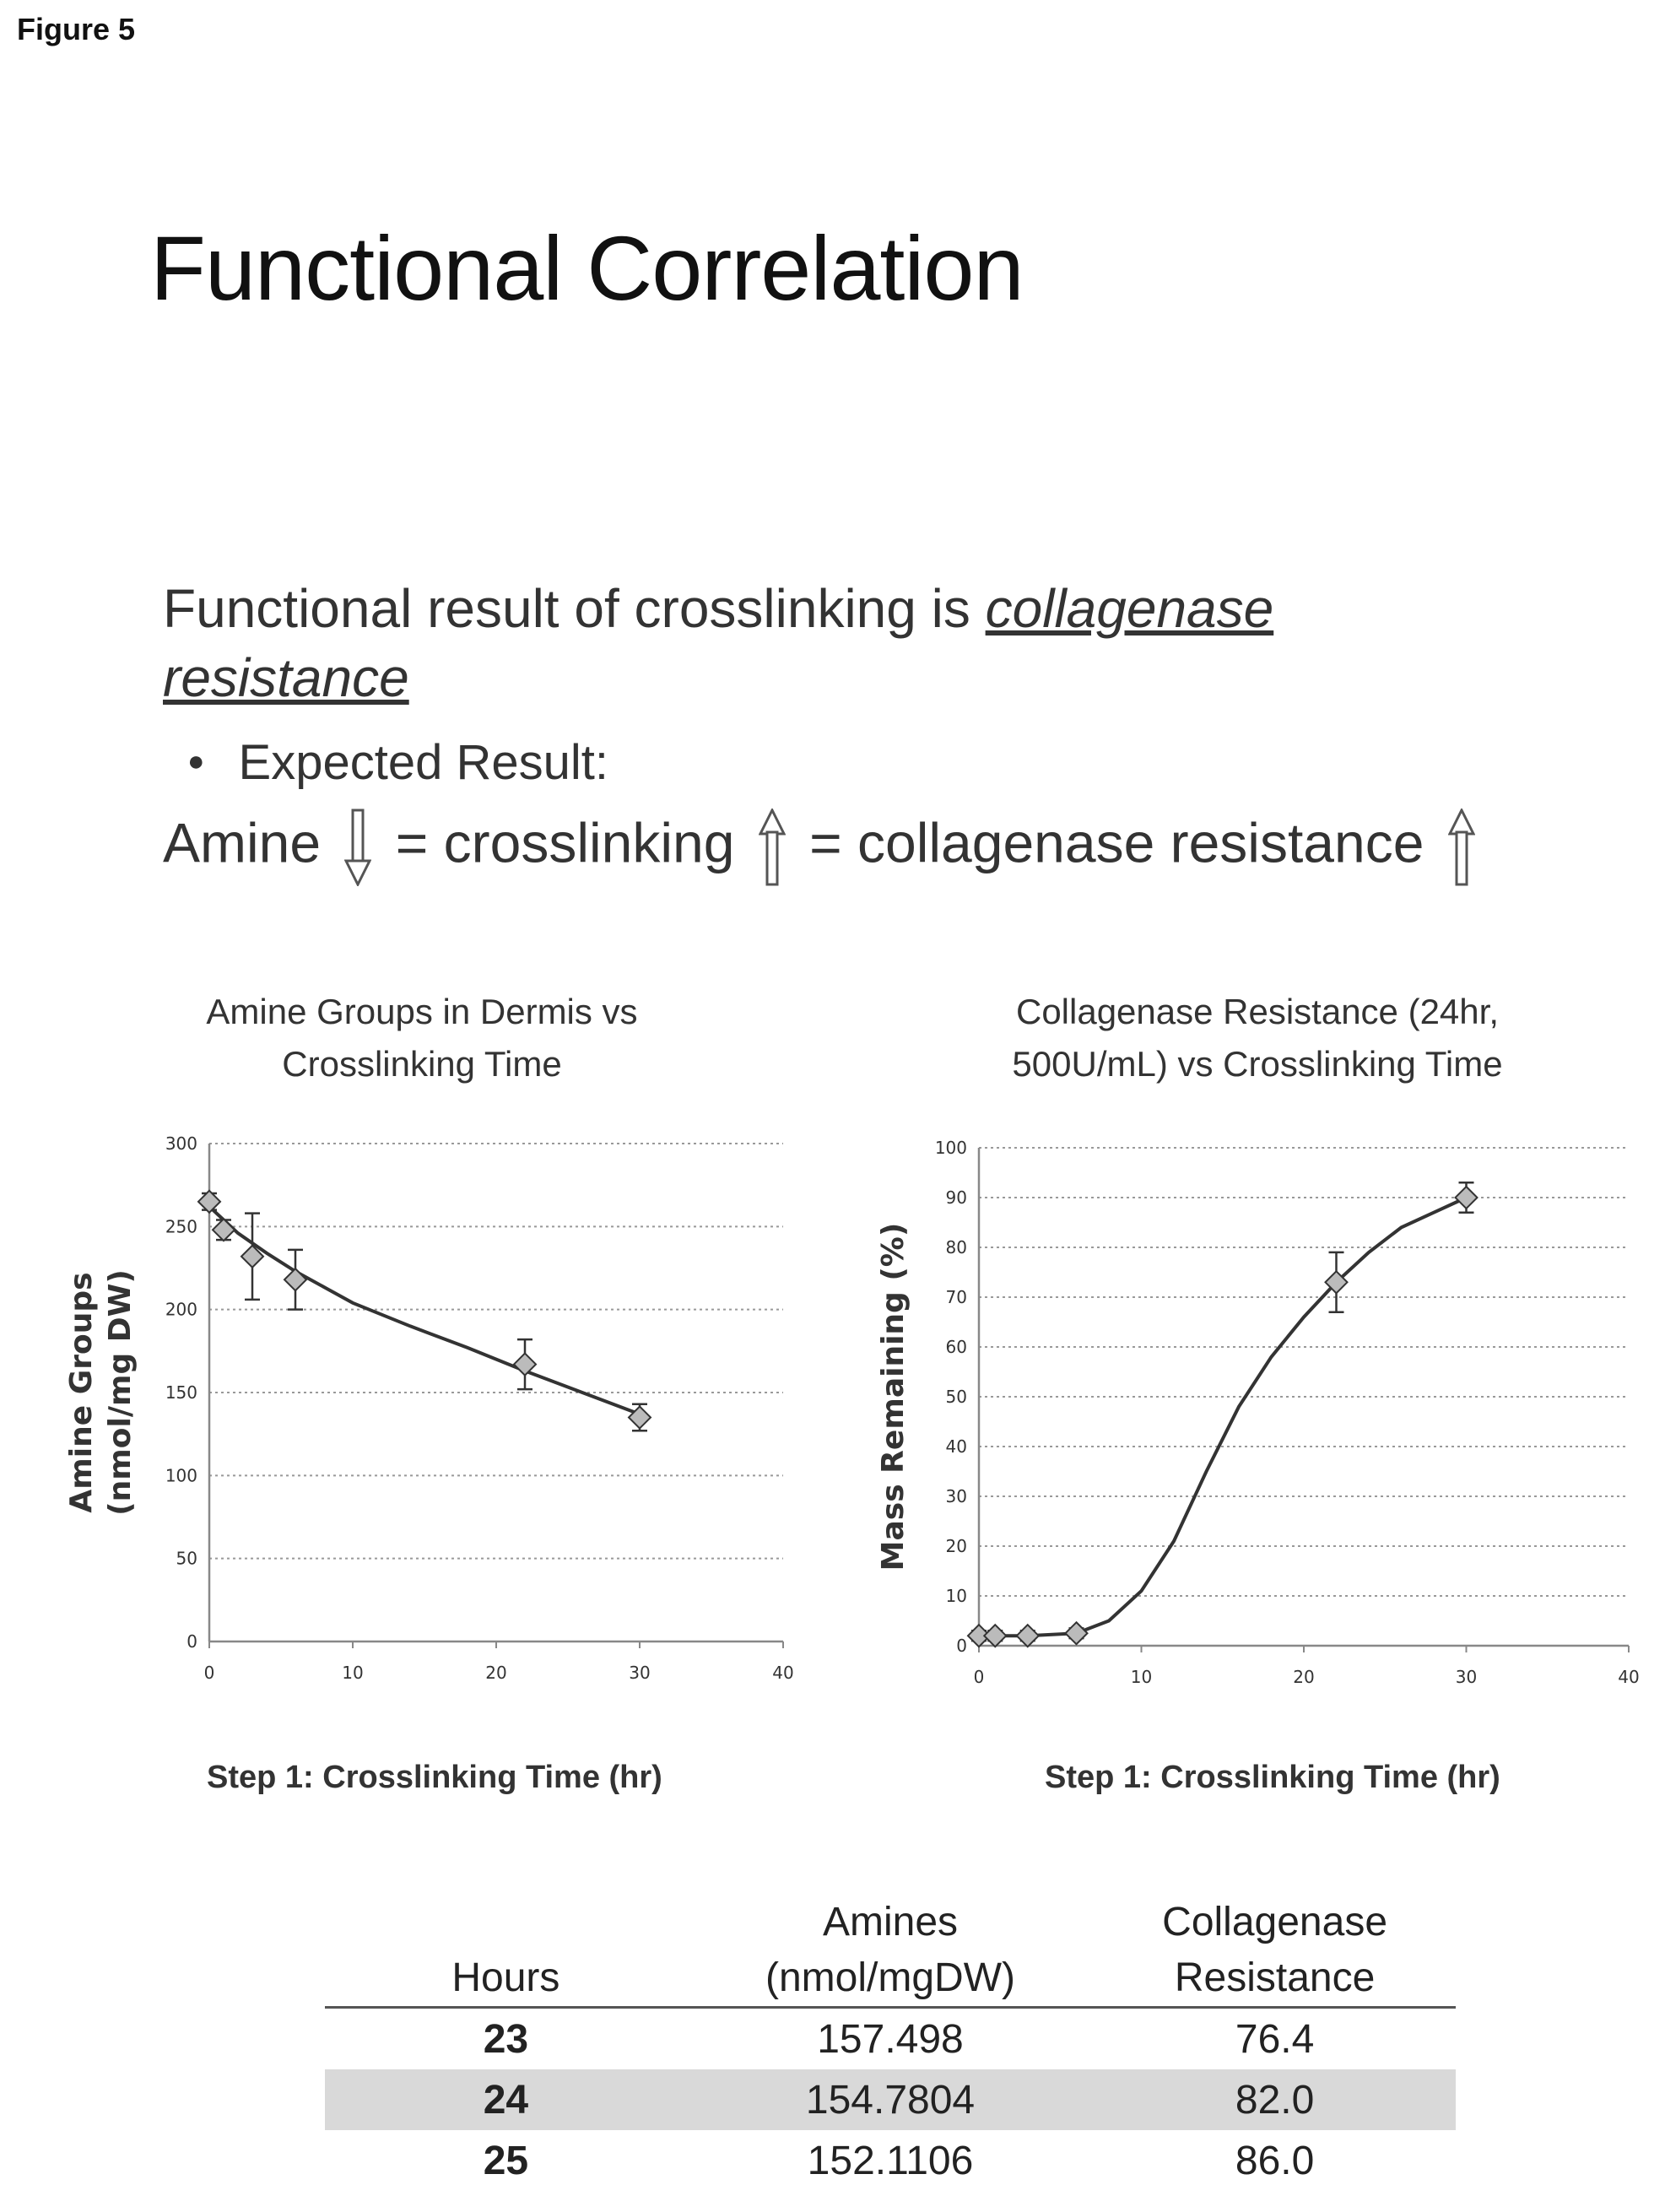 The height and width of the screenshot is (2212, 1665). Describe the element at coordinates (506, 2161) in the screenshot. I see `table-cell-hours: 25` at that location.